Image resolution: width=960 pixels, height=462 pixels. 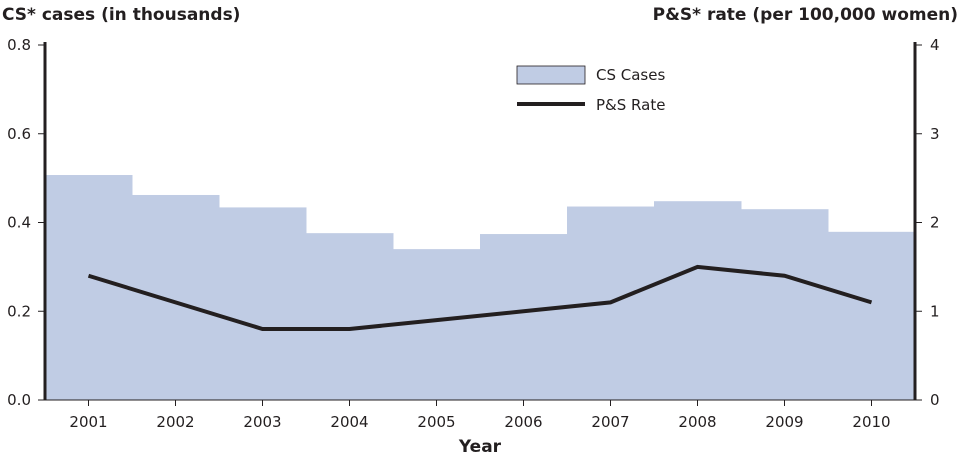 What do you see at coordinates (872, 316) in the screenshot?
I see `bar-2010` at bounding box center [872, 316].